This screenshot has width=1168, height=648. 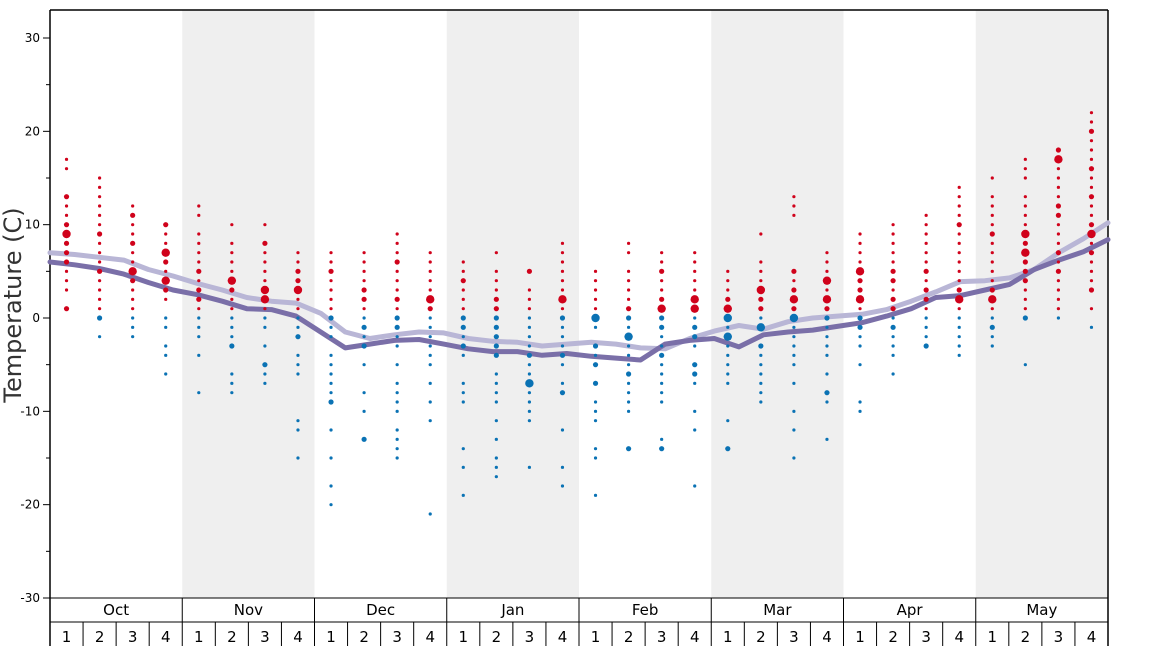 I want to click on y-tick-label: -10, so click(x=30, y=411).